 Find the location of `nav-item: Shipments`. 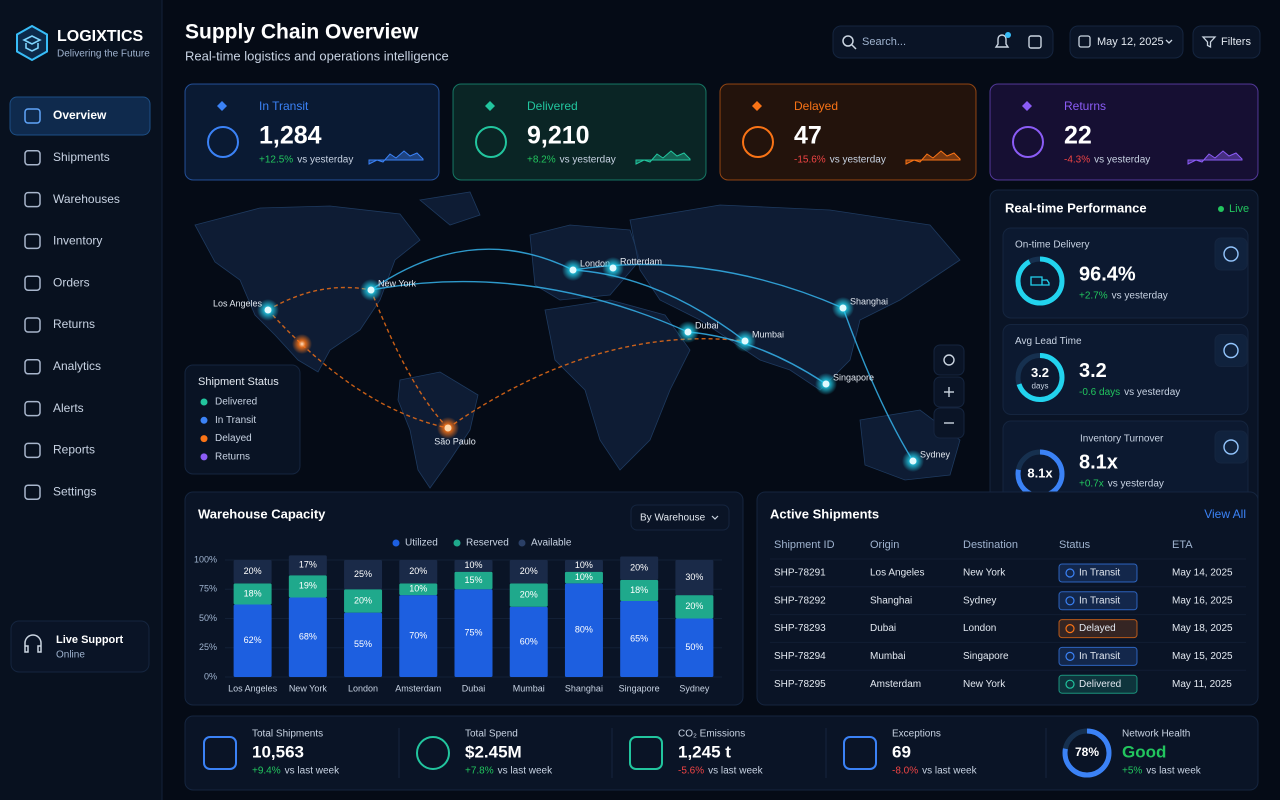

nav-item: Shipments is located at coordinates (81, 157).